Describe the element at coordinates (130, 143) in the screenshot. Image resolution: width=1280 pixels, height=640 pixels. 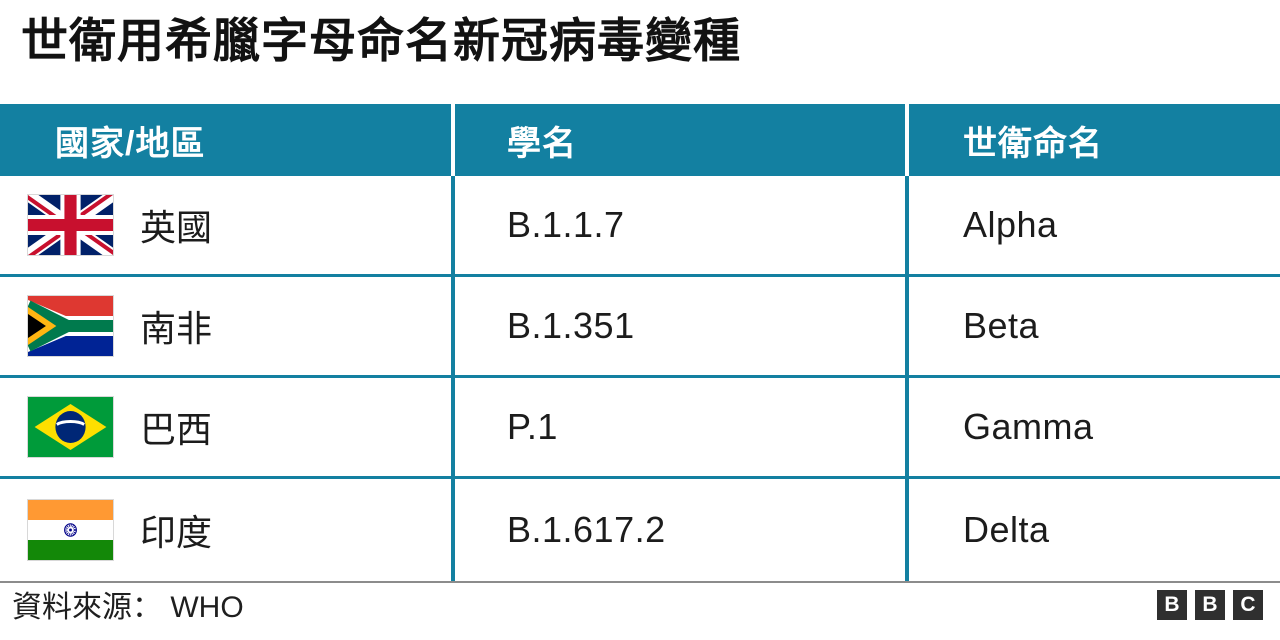
I see `column-header-country: 國家/地區` at that location.